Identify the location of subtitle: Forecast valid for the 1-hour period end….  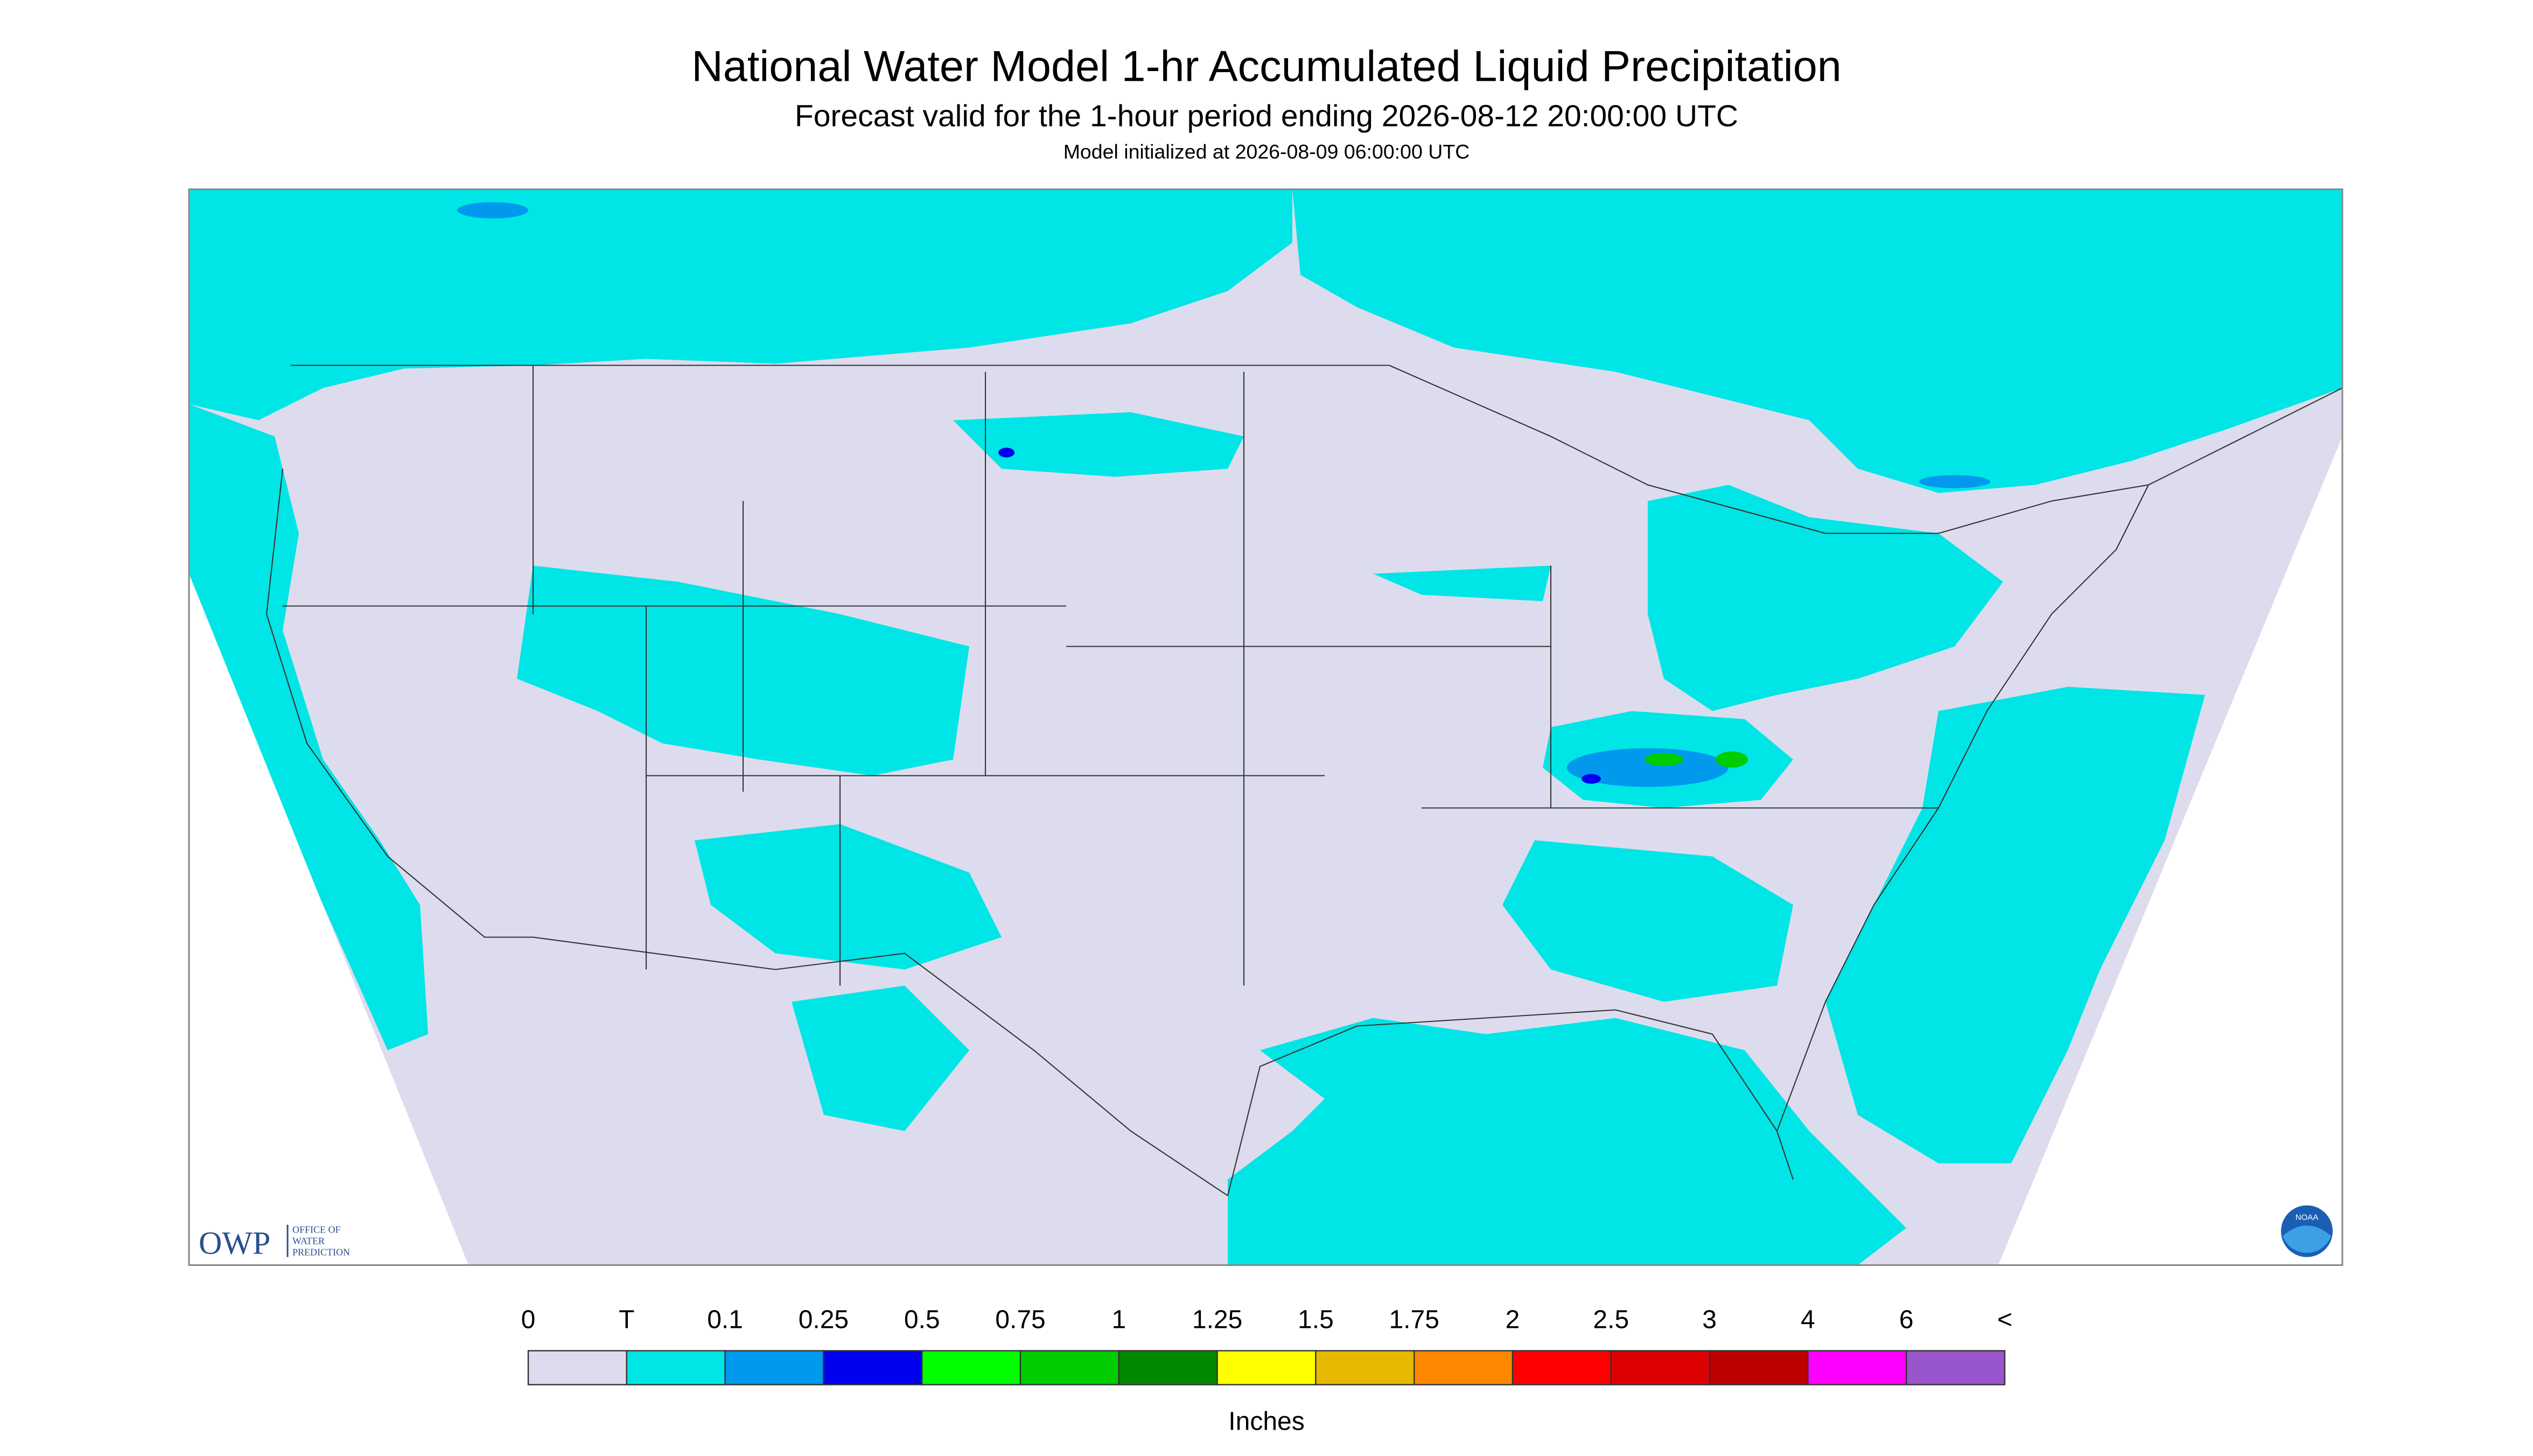
(1266, 116).